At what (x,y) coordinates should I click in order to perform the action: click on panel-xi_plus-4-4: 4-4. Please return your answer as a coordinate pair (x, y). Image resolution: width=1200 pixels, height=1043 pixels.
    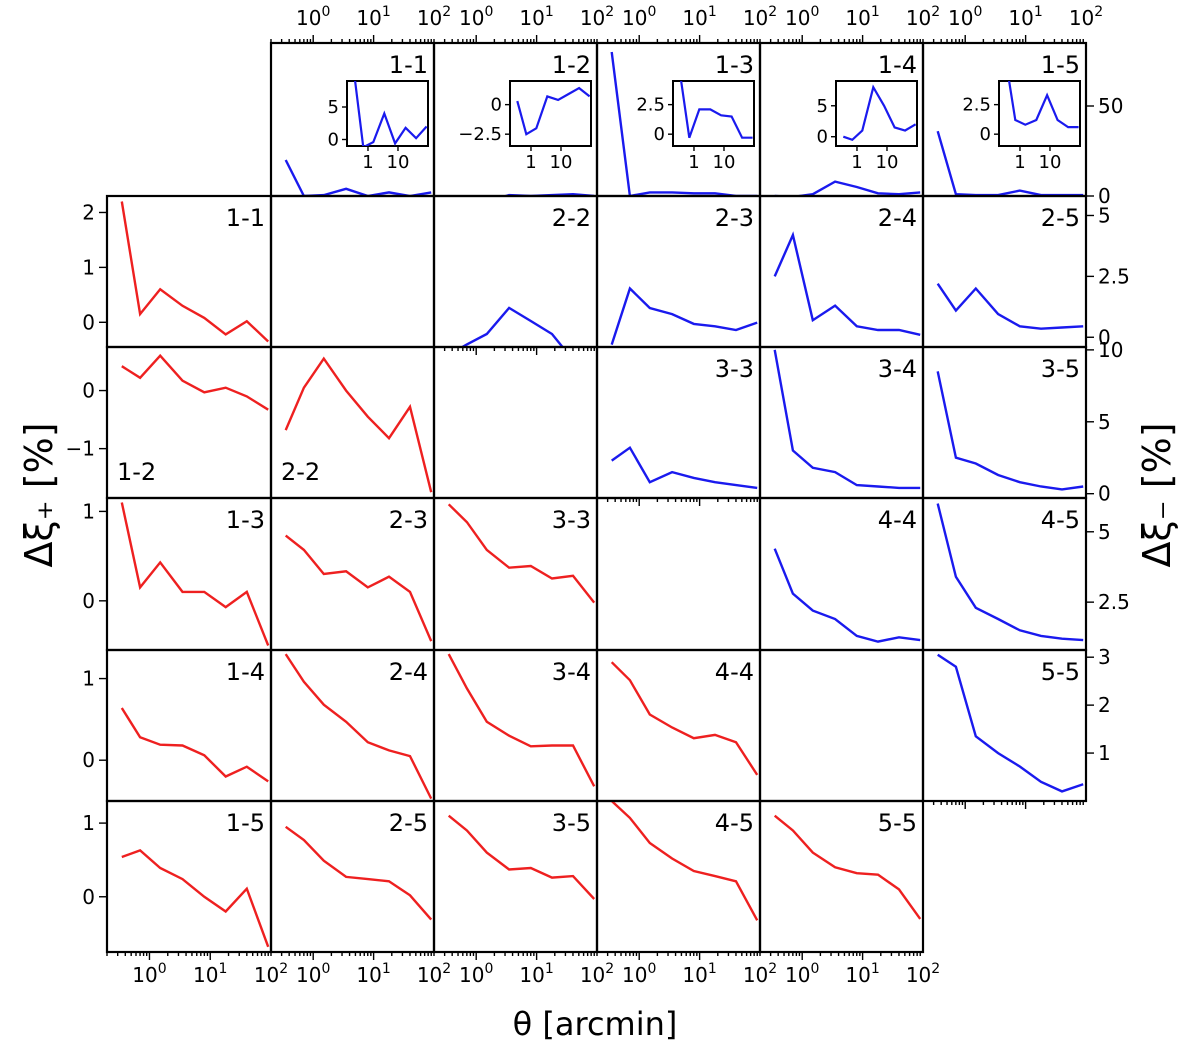
    Looking at the image, I should click on (678, 725).